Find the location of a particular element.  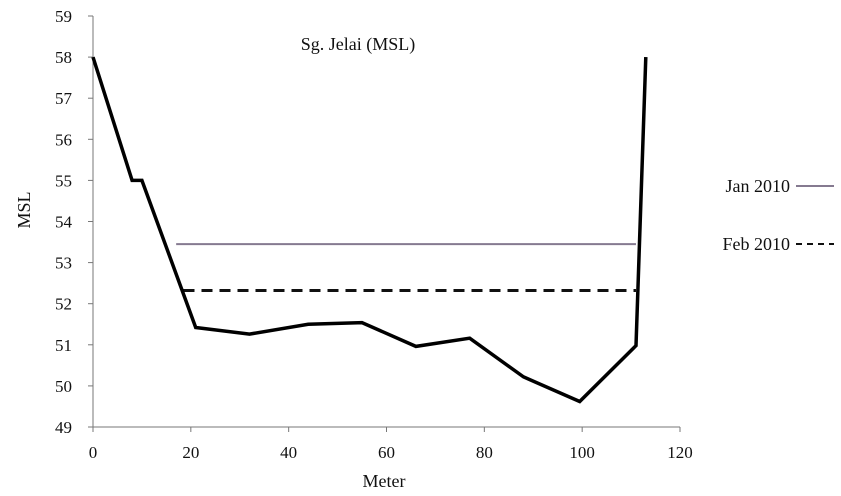

y-tick-label: 51 is located at coordinates (63, 345).